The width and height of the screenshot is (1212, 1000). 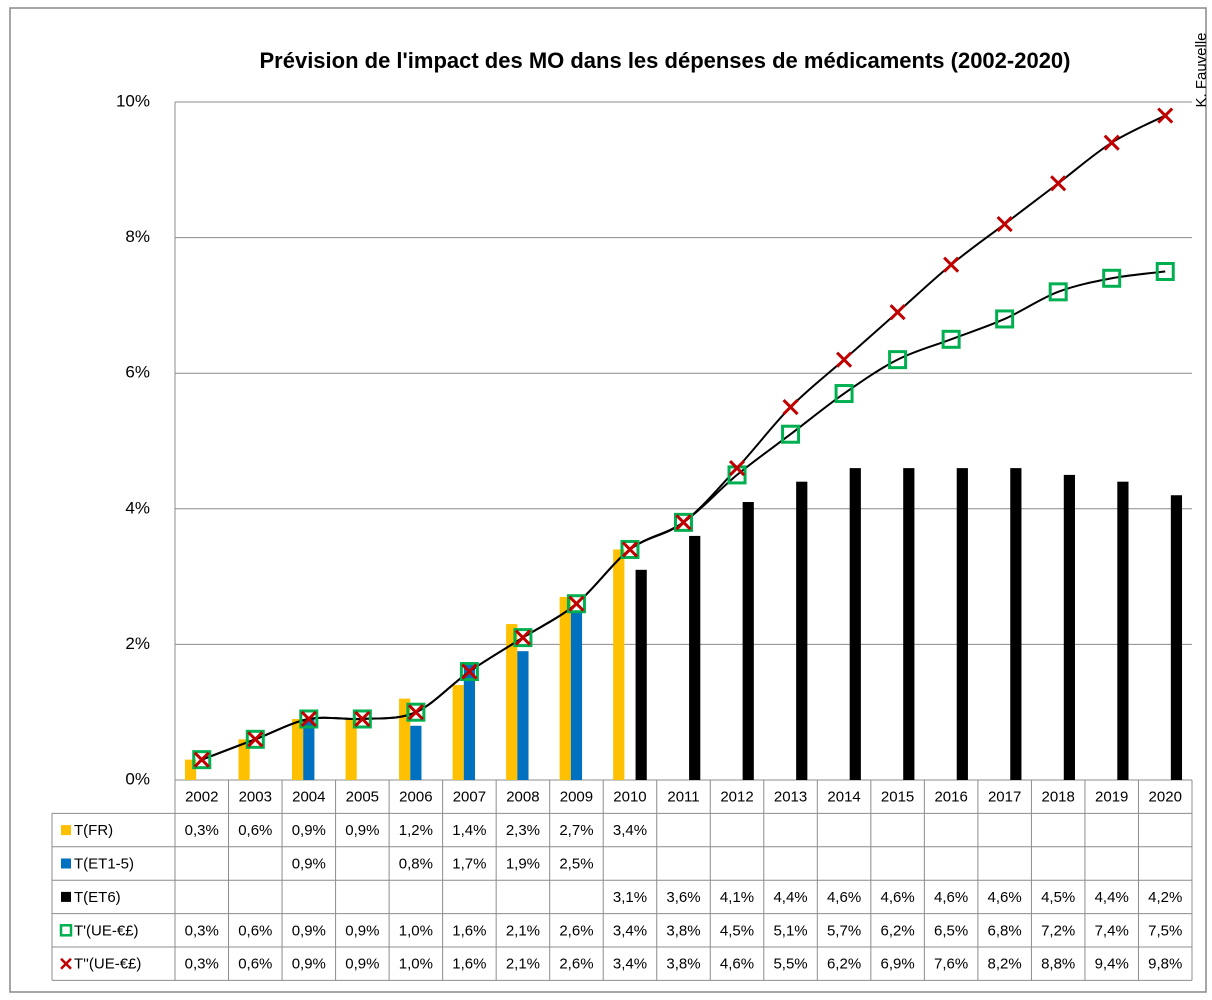 What do you see at coordinates (683, 797) in the screenshot?
I see `x-tick-label: 2011` at bounding box center [683, 797].